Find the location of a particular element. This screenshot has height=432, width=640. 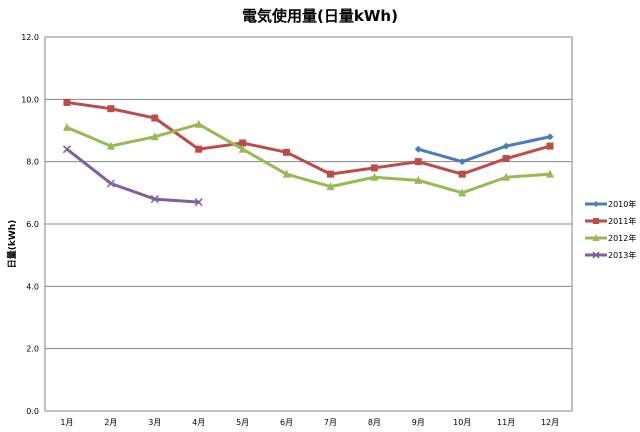

legend-item: 2011年 is located at coordinates (610, 221).